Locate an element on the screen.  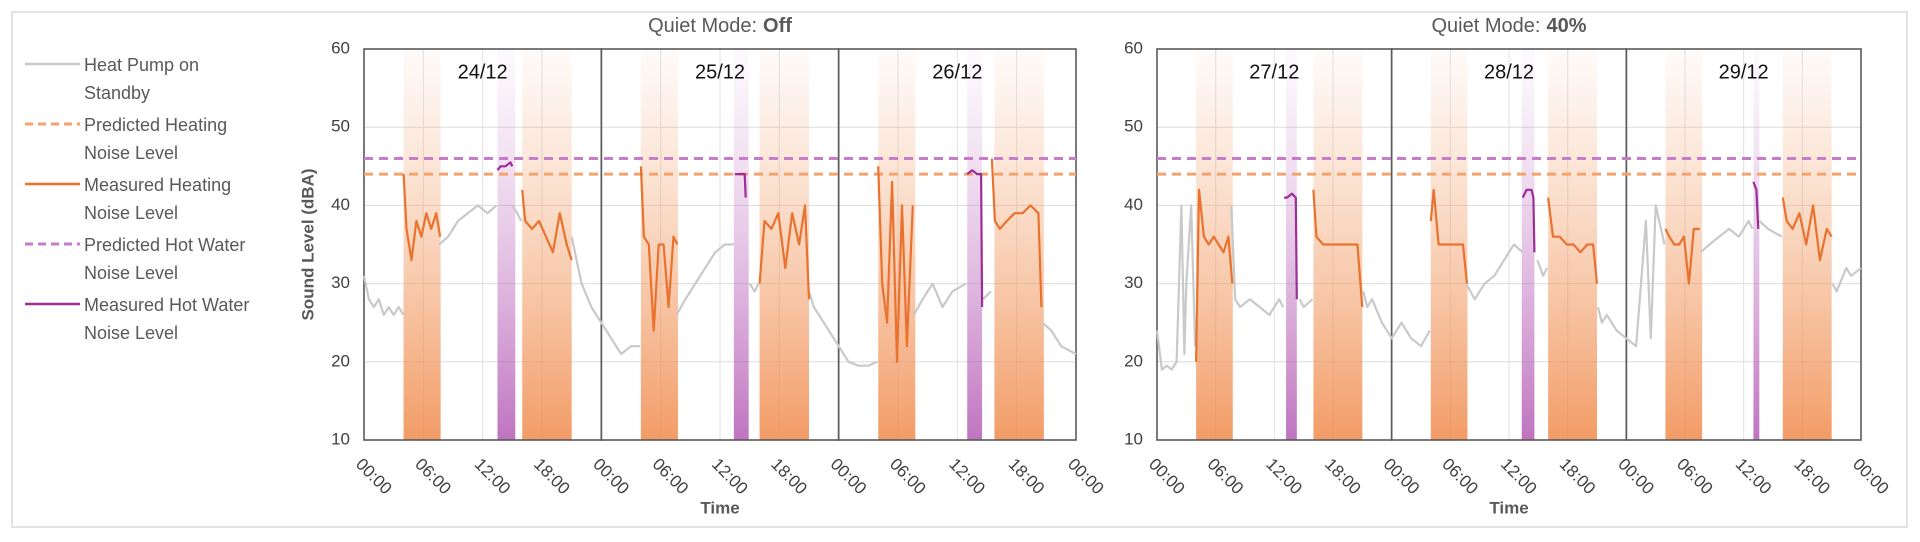
title-emphasis: 40% is located at coordinates (1566, 26).